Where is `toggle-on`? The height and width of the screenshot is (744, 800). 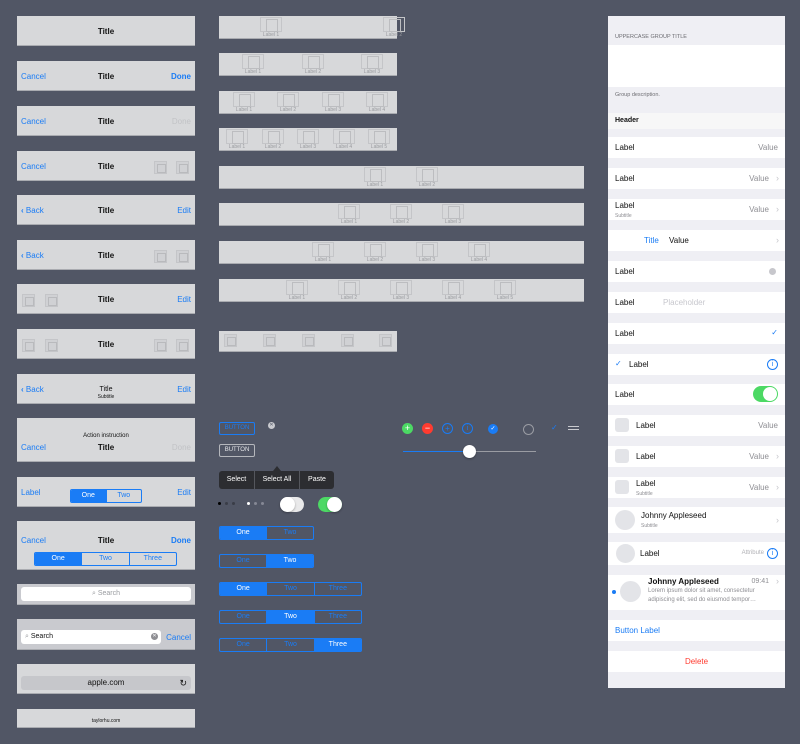
toggle-on is located at coordinates (330, 504).